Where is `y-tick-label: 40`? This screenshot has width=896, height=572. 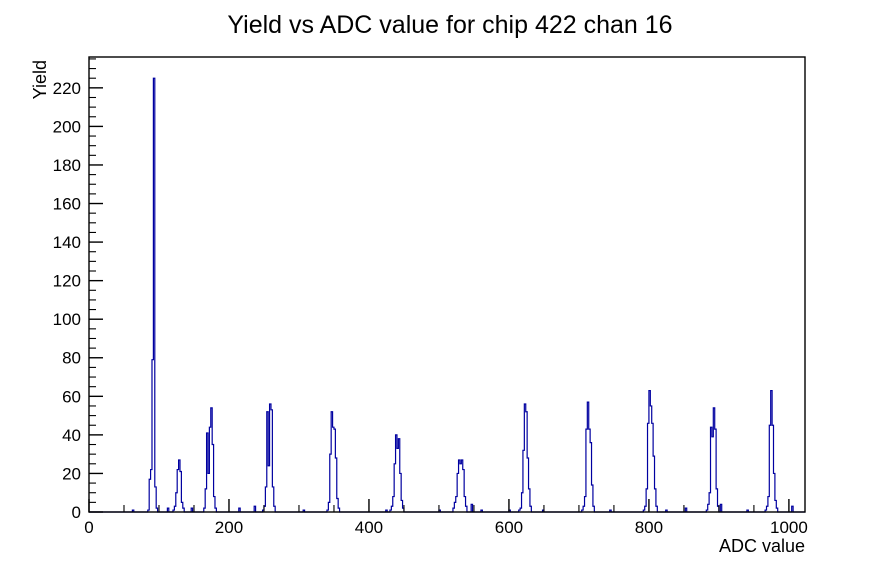
y-tick-label: 40 is located at coordinates (71, 435).